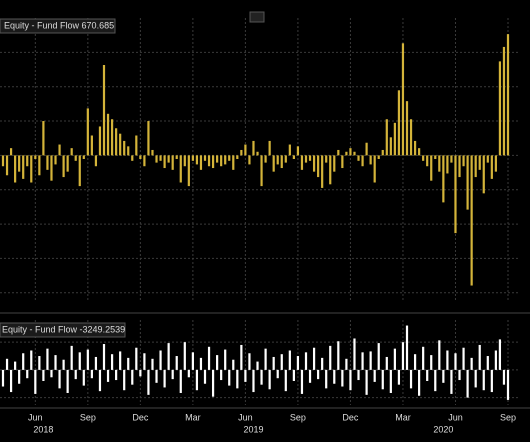 This screenshot has height=442, width=530. What do you see at coordinates (193, 417) in the screenshot?
I see `x-tick-label: Mar` at bounding box center [193, 417].